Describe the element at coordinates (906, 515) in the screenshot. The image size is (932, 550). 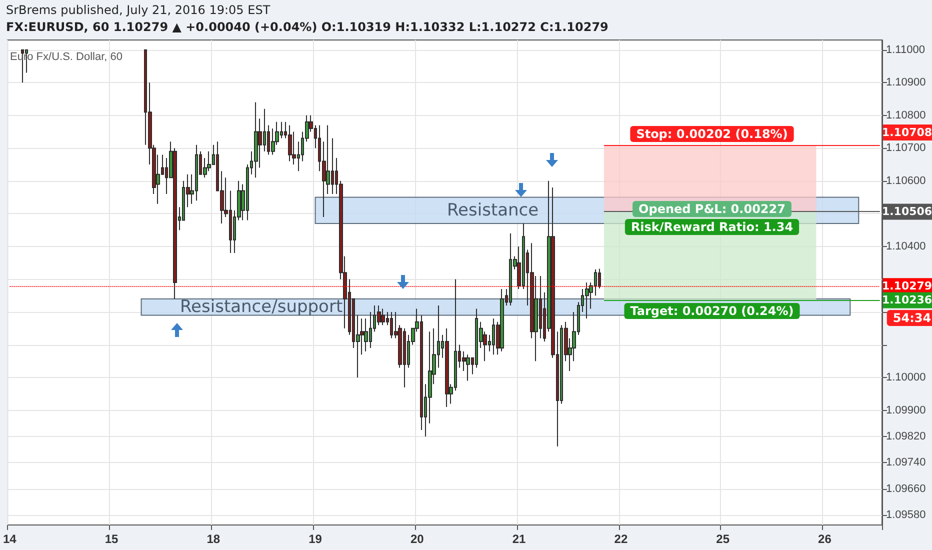
I see `y-tick-label: 1.09580` at that location.